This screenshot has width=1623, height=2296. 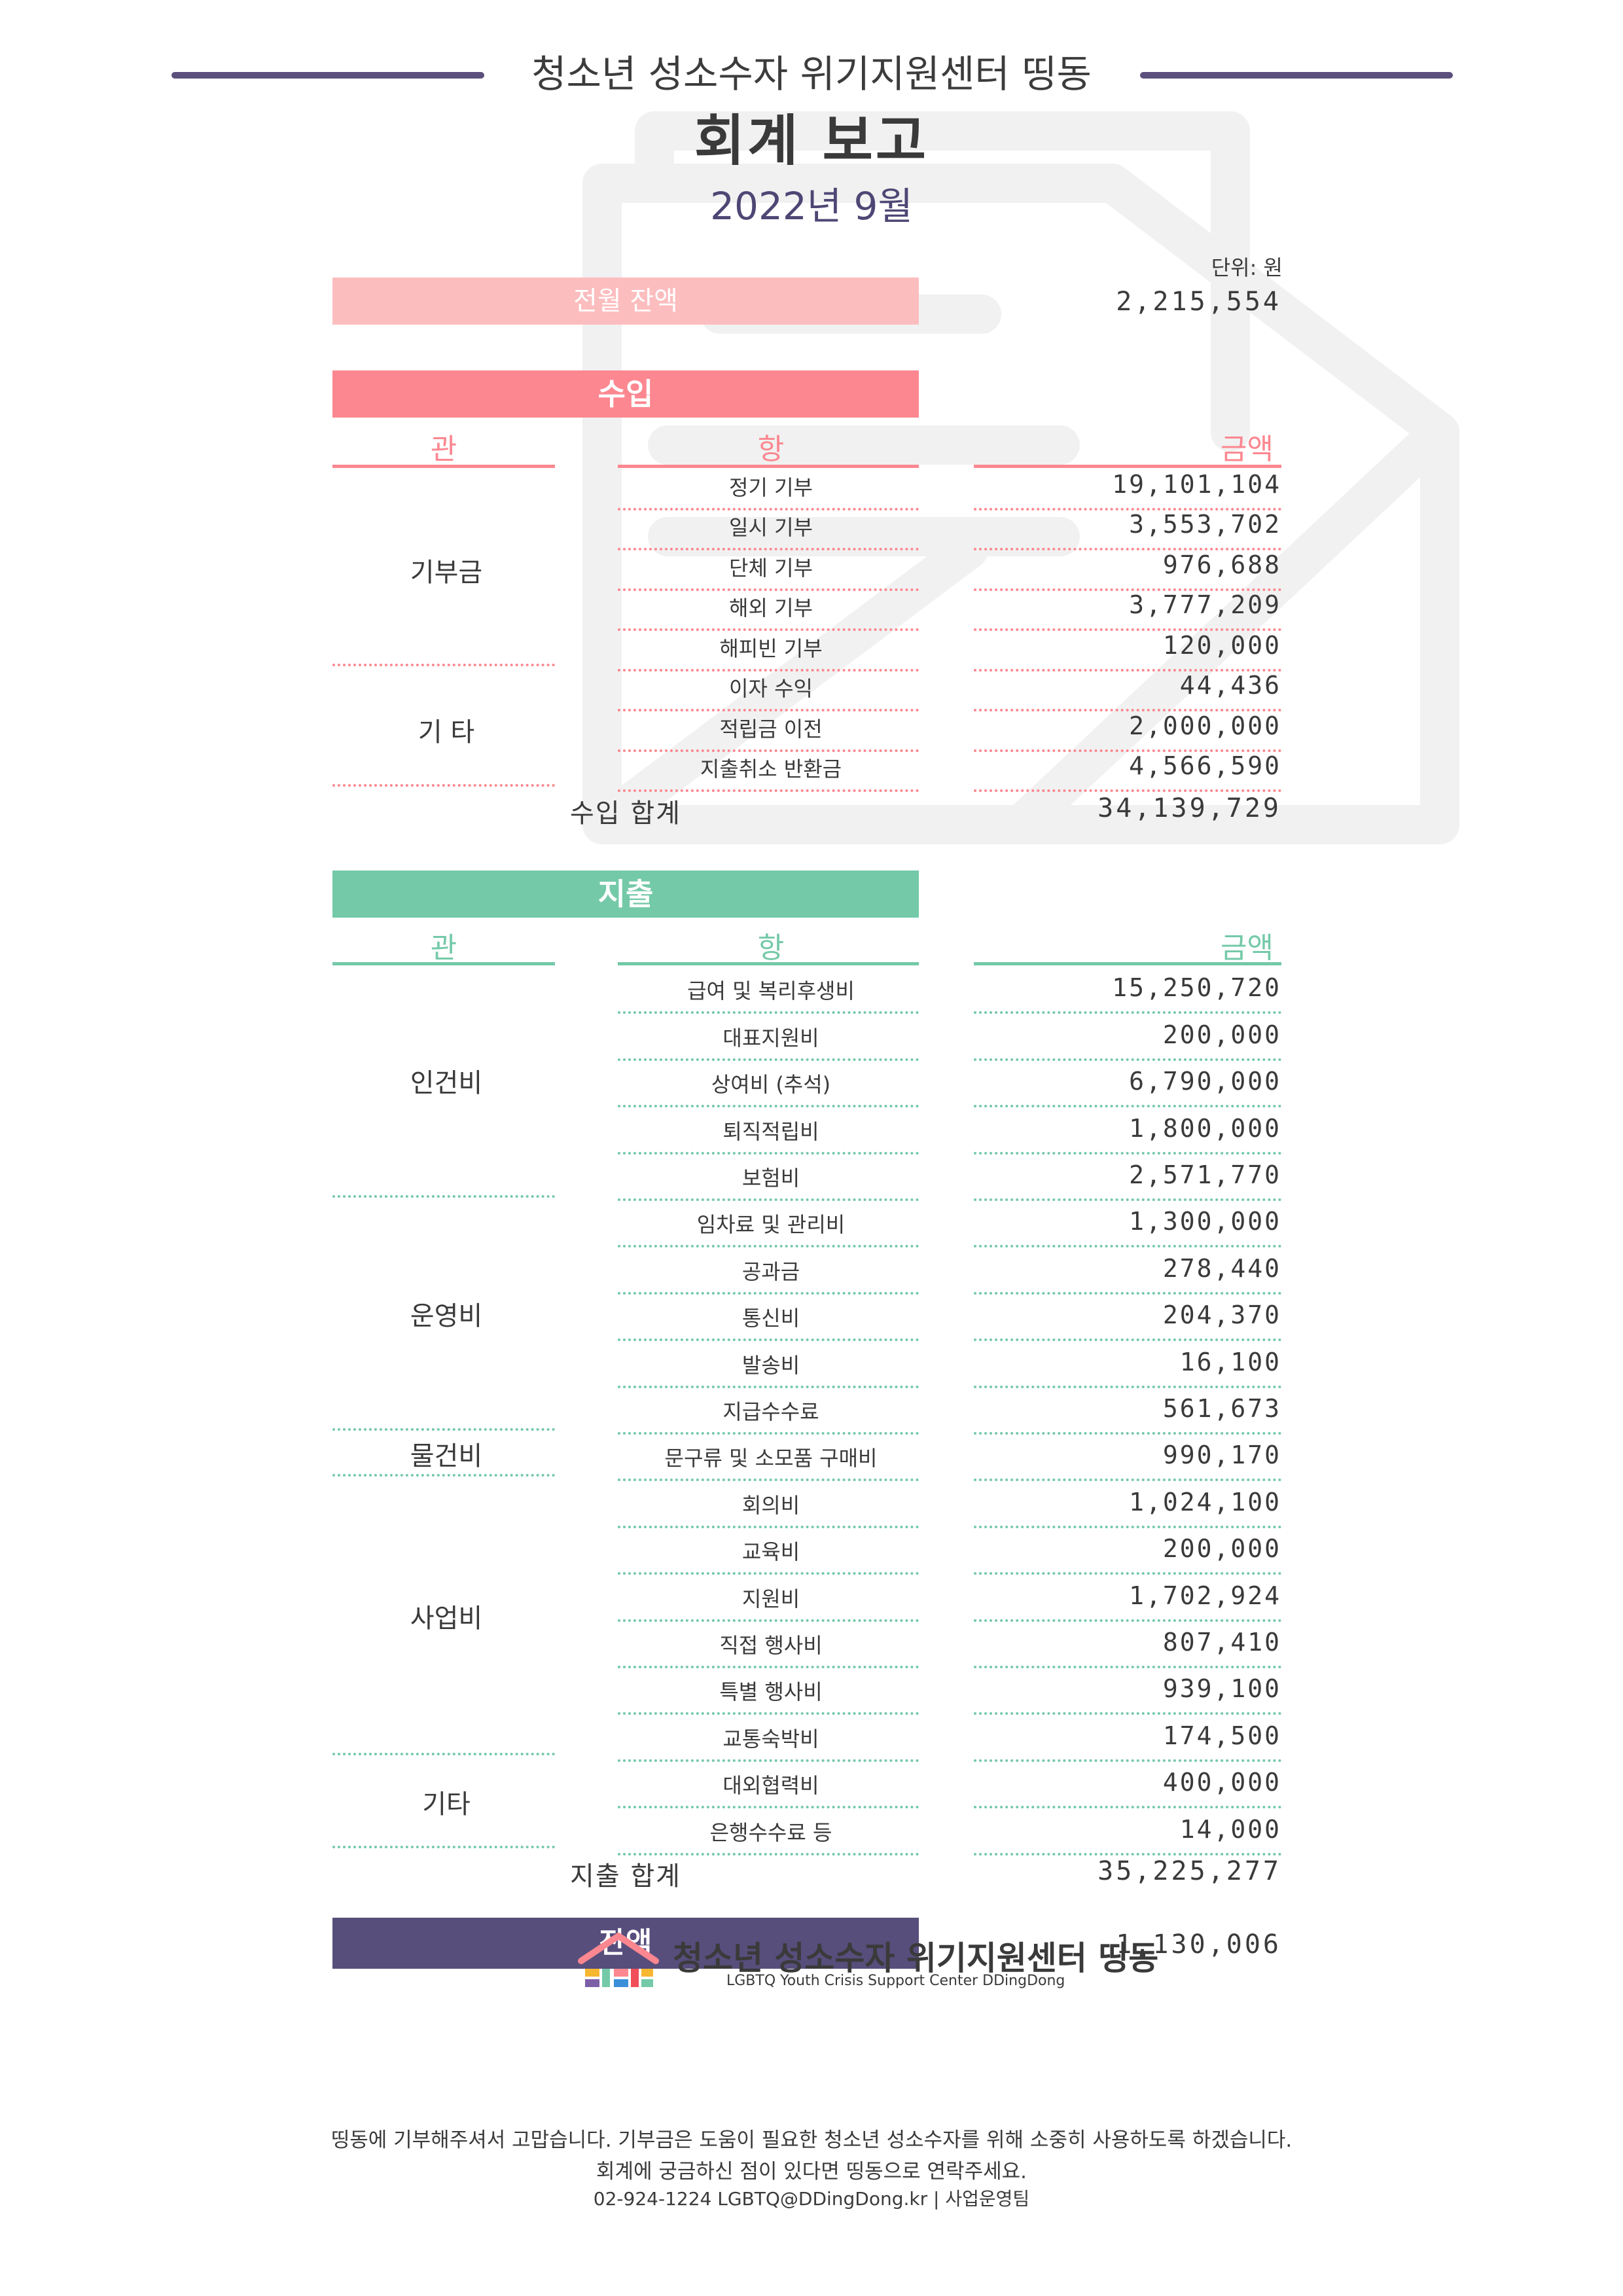 What do you see at coordinates (916, 1958) in the screenshot?
I see `footer-logo-name: 청소년 성소수자 위기지원센터 띵동` at bounding box center [916, 1958].